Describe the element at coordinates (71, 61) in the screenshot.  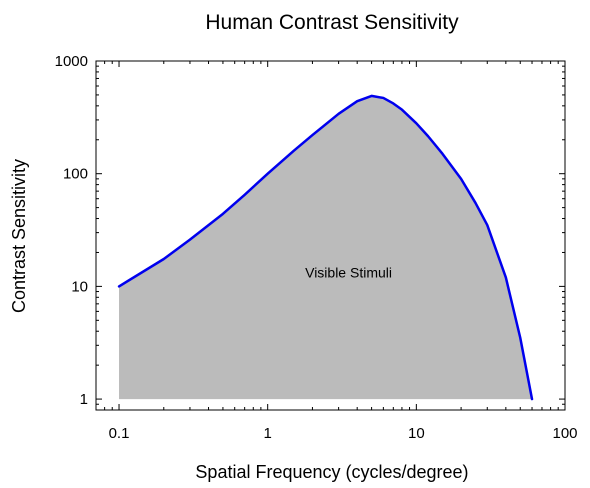
I see `y-tick-label: 1000` at that location.